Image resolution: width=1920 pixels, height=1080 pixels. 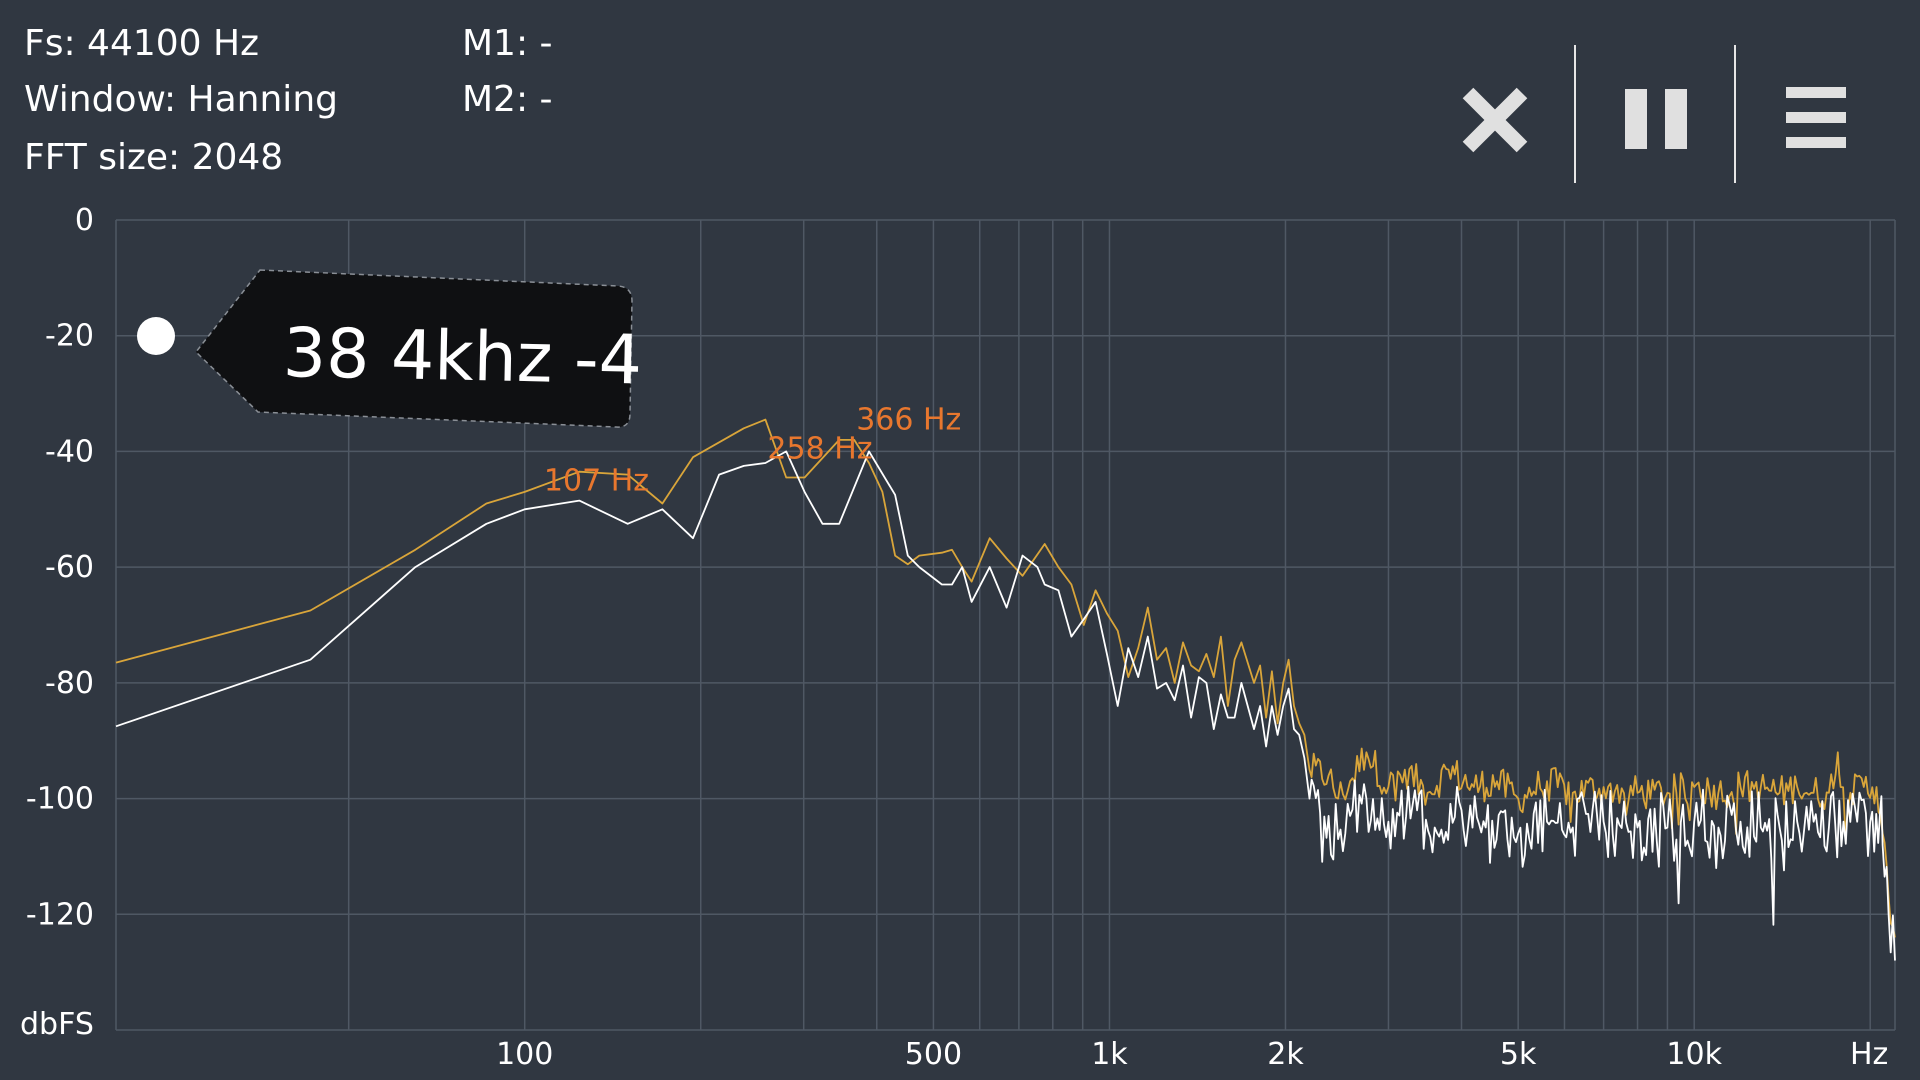 I want to click on y-tick-label: 0, so click(x=84, y=220).